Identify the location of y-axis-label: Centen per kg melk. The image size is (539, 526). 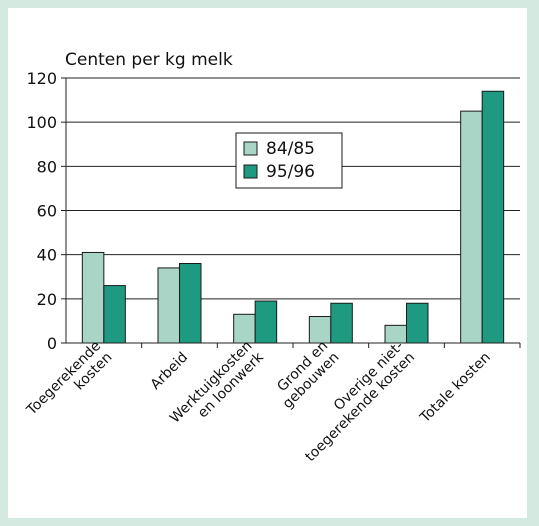
(149, 60).